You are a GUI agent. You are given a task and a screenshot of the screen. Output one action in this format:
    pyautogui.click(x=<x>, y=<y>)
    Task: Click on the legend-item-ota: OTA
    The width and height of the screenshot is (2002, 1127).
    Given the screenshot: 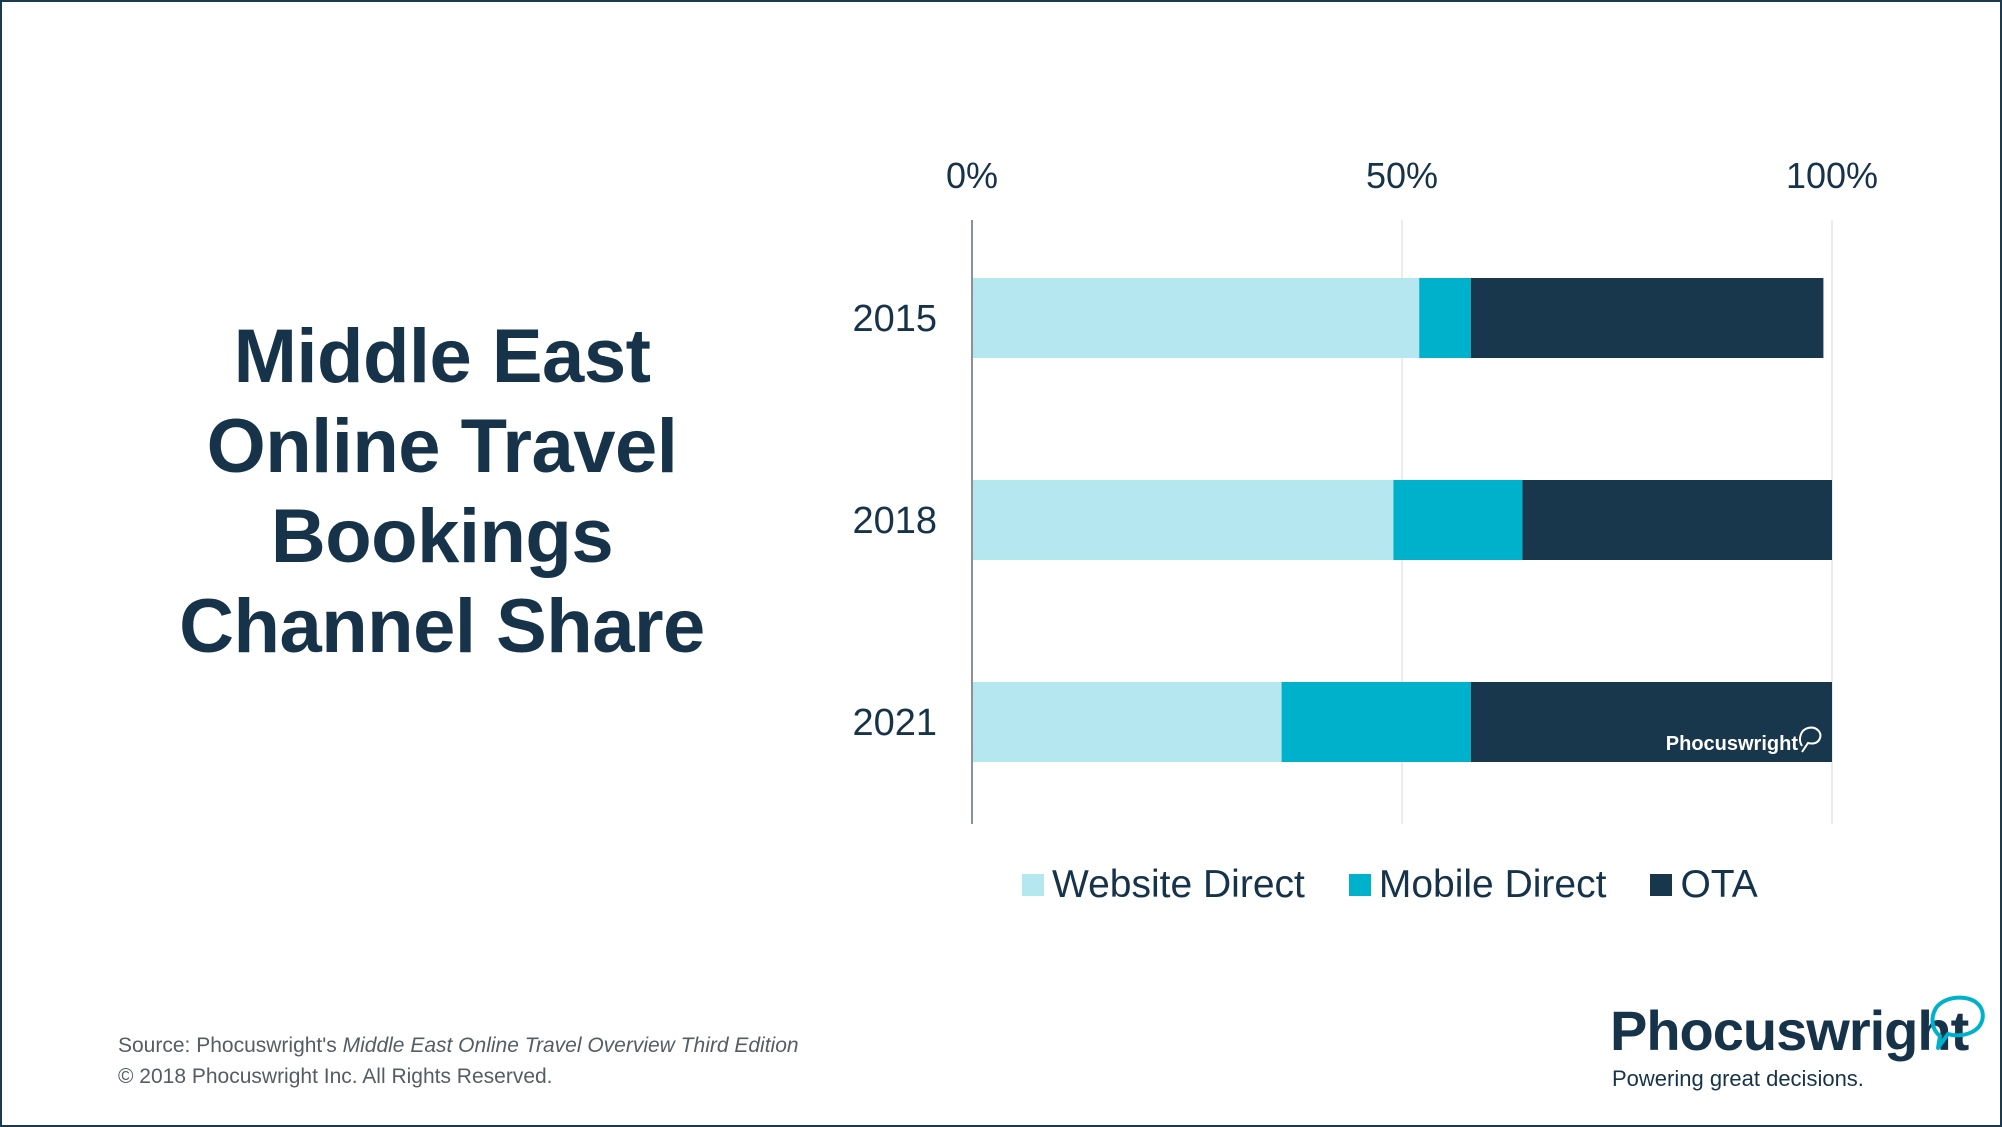 What is the action you would take?
    pyautogui.click(x=1704, y=885)
    